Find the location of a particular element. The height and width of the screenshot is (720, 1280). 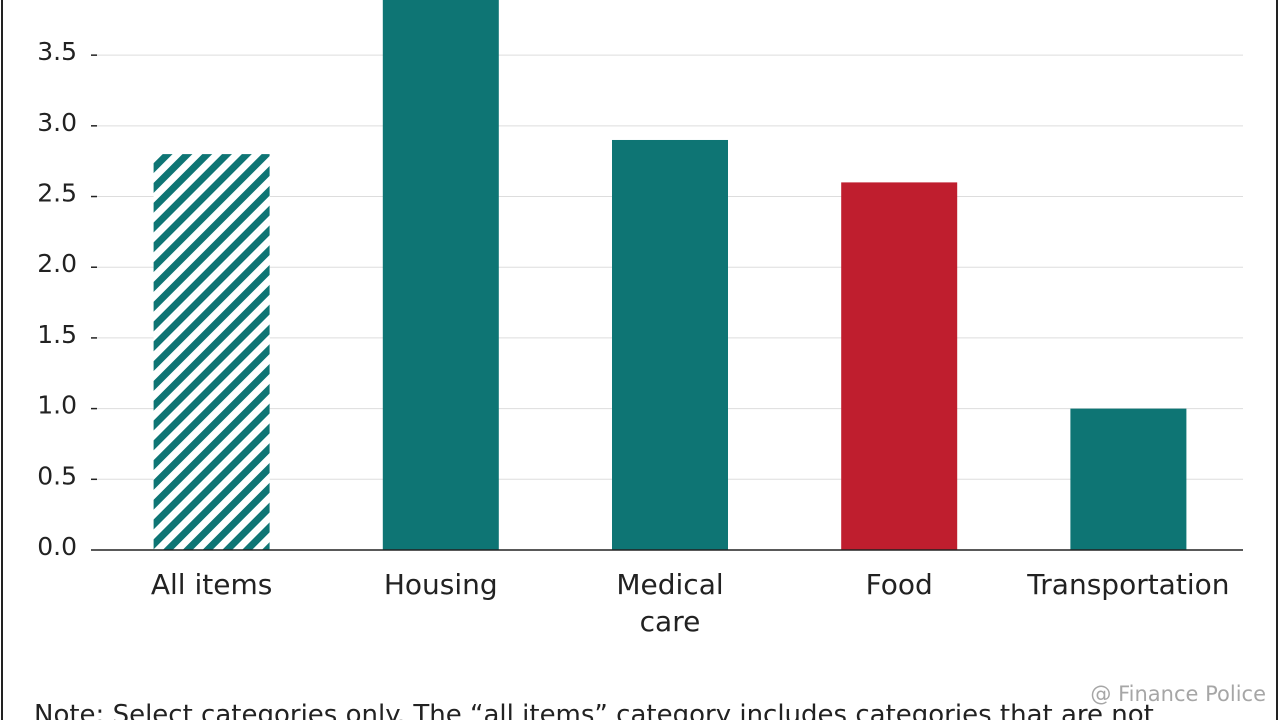

y-tick-label: 1.0 is located at coordinates (57, 405).